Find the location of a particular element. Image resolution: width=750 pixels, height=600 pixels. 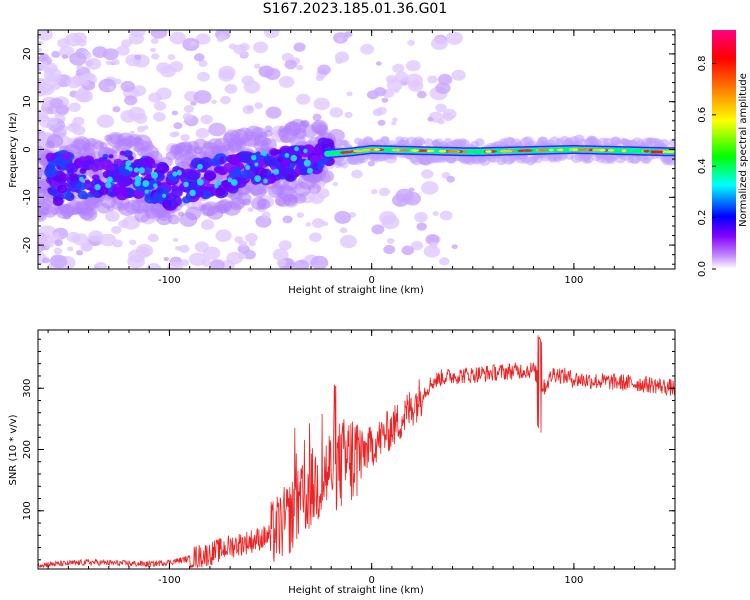

x-tick-label: 0 is located at coordinates (371, 280).